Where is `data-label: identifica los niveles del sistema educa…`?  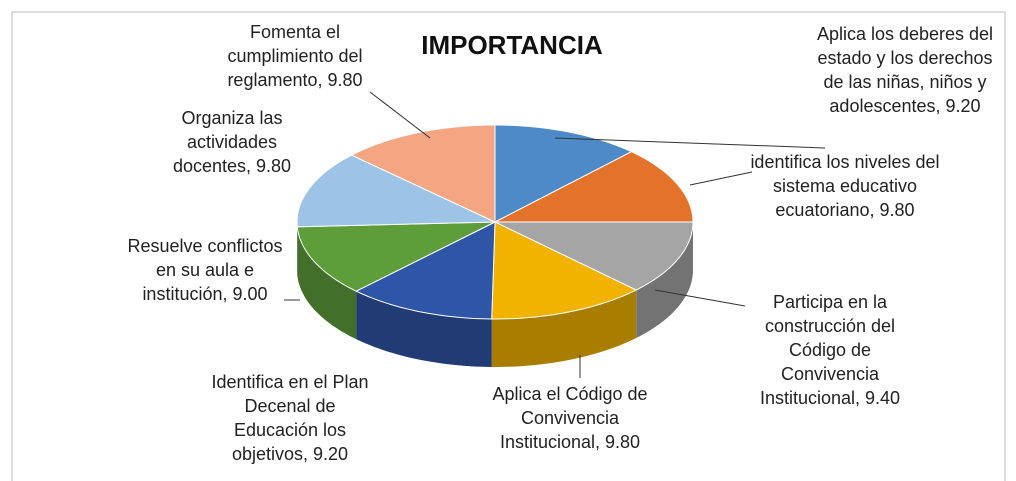
data-label: identifica los niveles del sistema educa… is located at coordinates (845, 186).